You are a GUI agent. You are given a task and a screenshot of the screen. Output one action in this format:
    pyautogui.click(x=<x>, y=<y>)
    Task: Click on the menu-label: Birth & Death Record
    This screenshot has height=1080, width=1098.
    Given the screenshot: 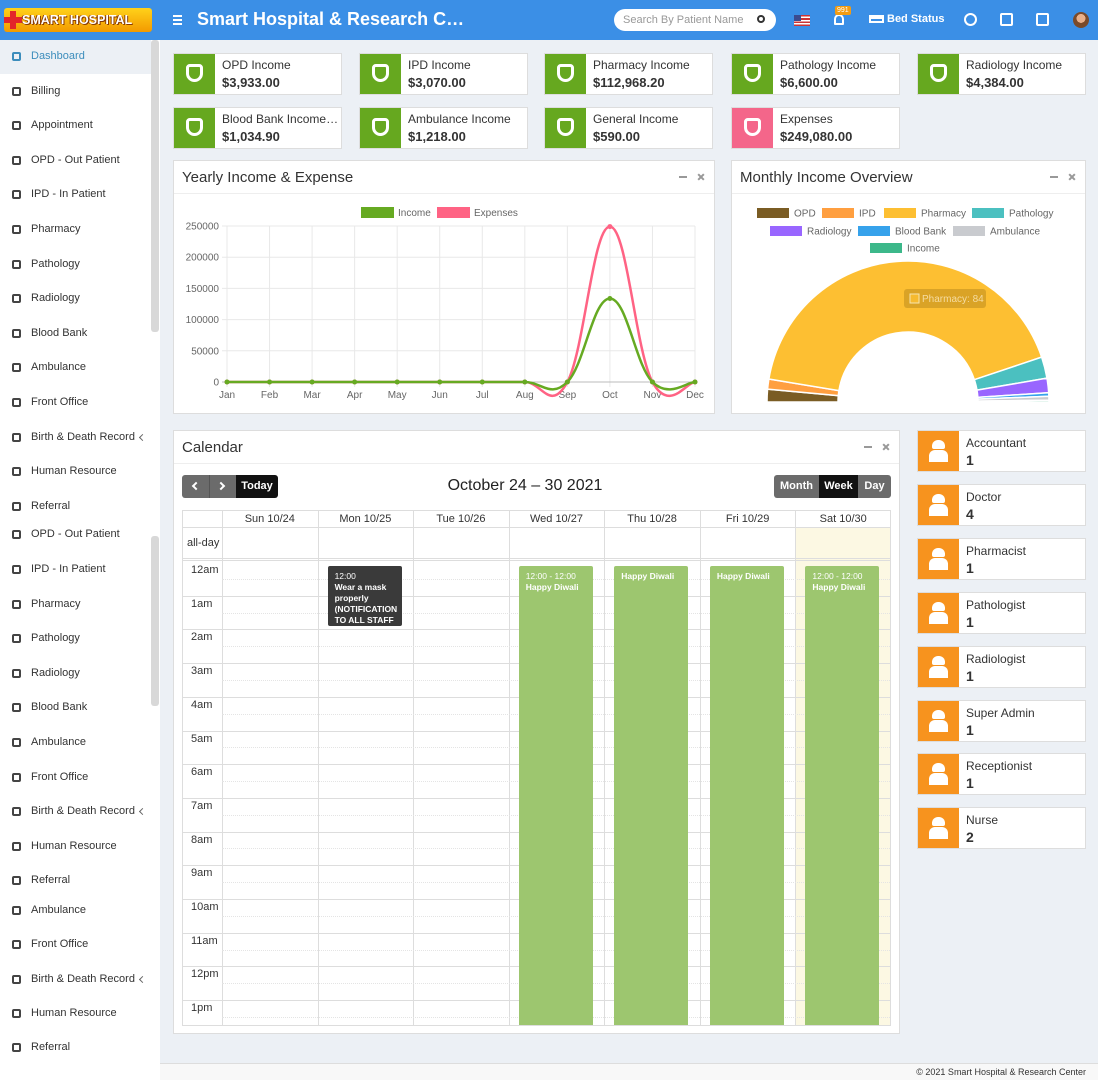 What is the action you would take?
    pyautogui.click(x=83, y=436)
    